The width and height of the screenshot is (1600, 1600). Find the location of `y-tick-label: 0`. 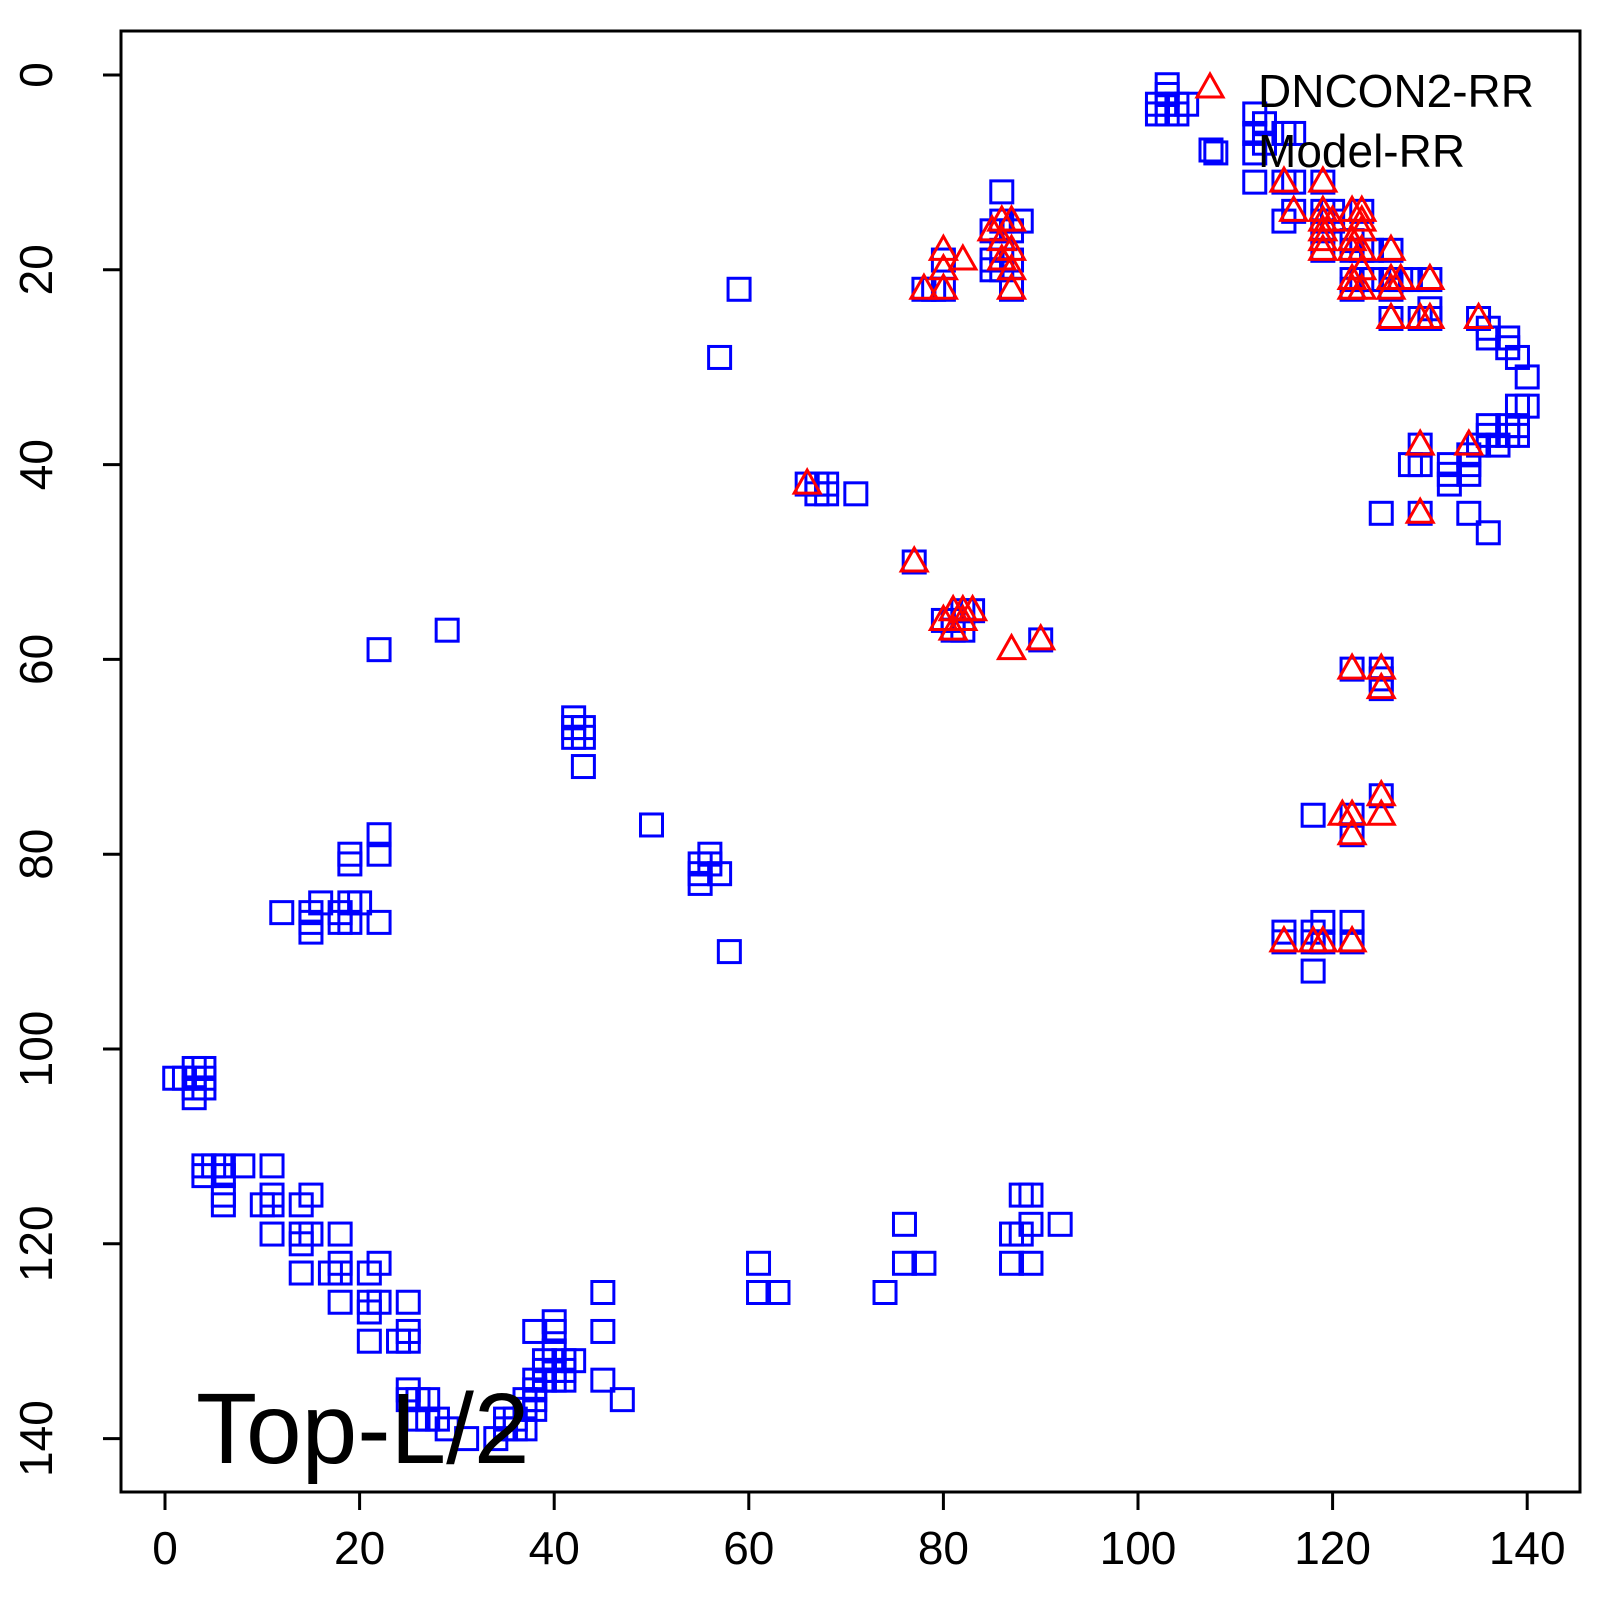

y-tick-label: 0 is located at coordinates (36, 75).